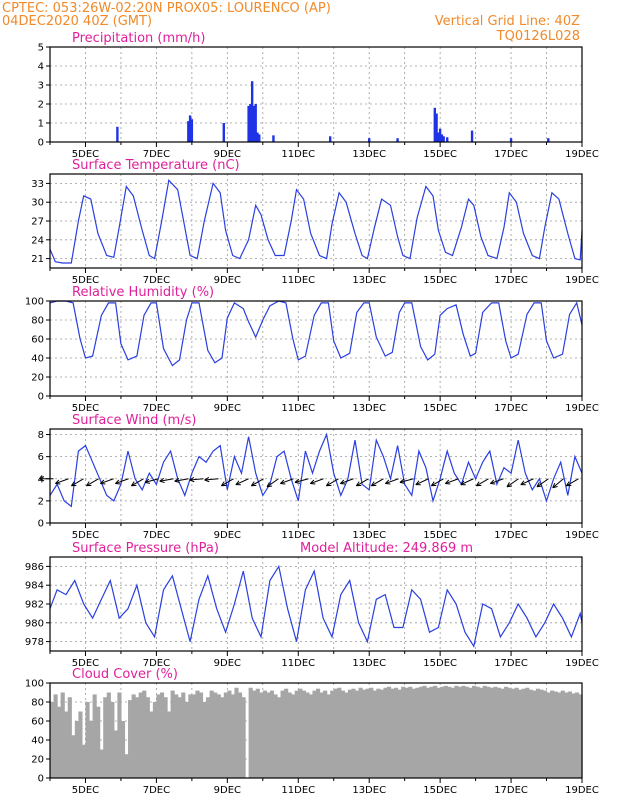  I want to click on rh-ytick-label: 60, so click(37, 340).